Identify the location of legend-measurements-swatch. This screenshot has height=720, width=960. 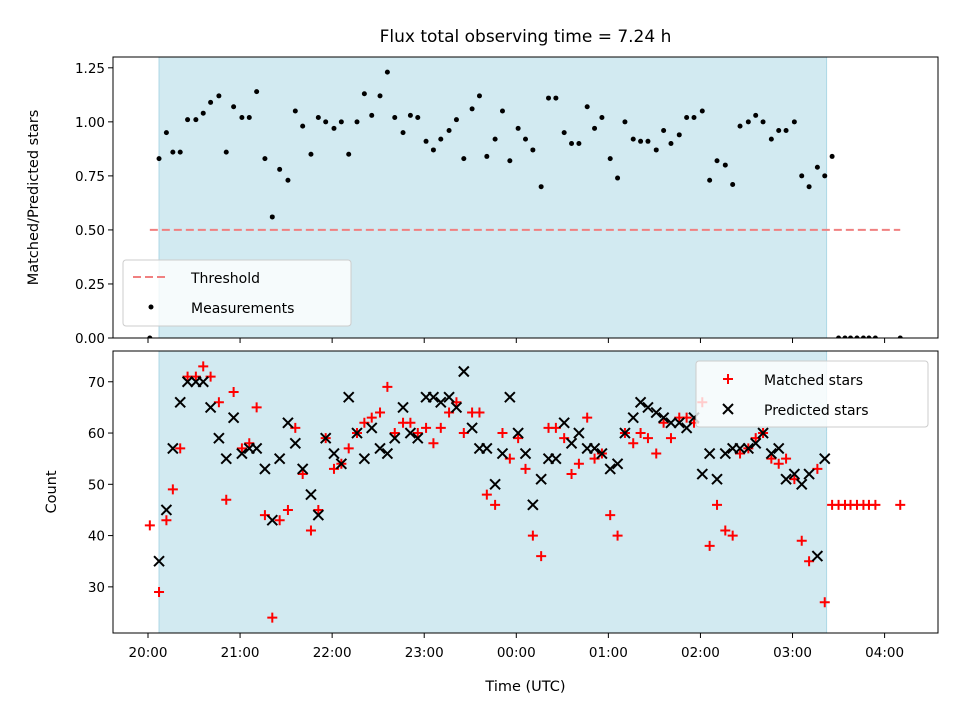
(151, 307).